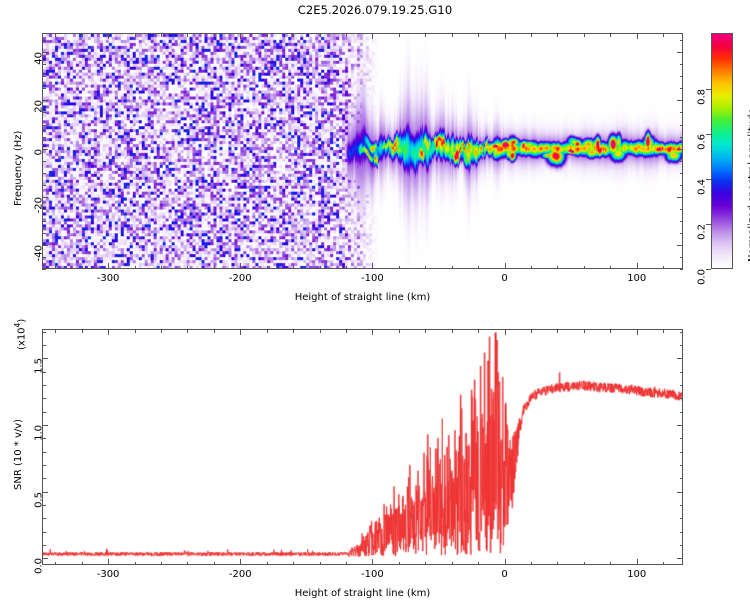  I want to click on y-tick-label: 20, so click(39, 107).